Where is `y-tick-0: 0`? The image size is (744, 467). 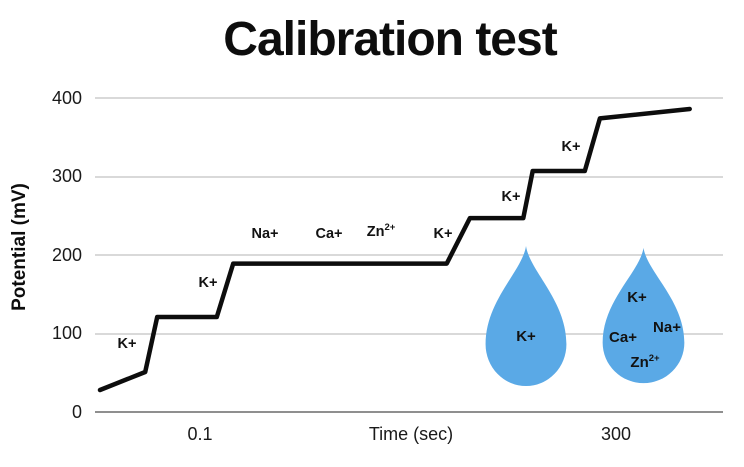 y-tick-0: 0 is located at coordinates (76, 412).